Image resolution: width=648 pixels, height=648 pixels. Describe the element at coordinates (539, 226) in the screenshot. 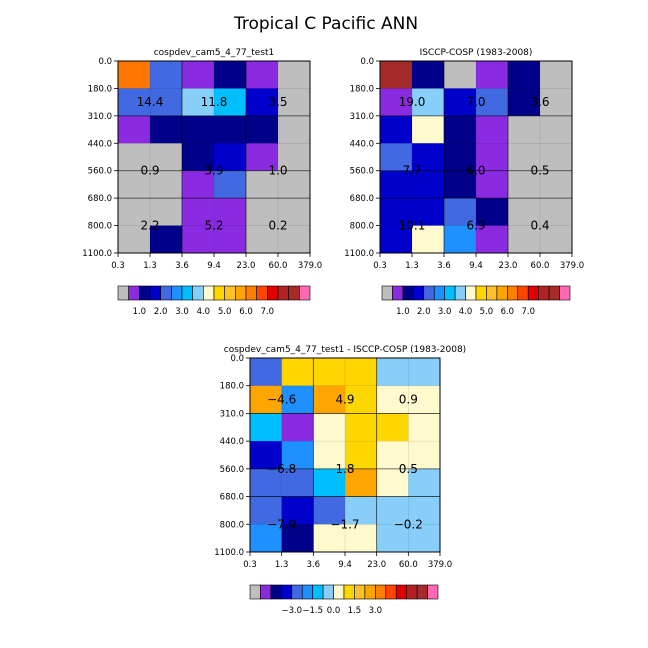

I see `value-label: 0.4` at that location.